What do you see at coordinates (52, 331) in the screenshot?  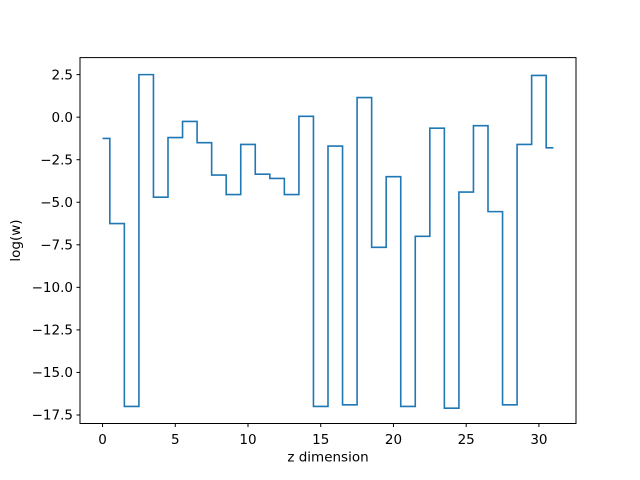 I see `y-tick-label: −12.5` at bounding box center [52, 331].